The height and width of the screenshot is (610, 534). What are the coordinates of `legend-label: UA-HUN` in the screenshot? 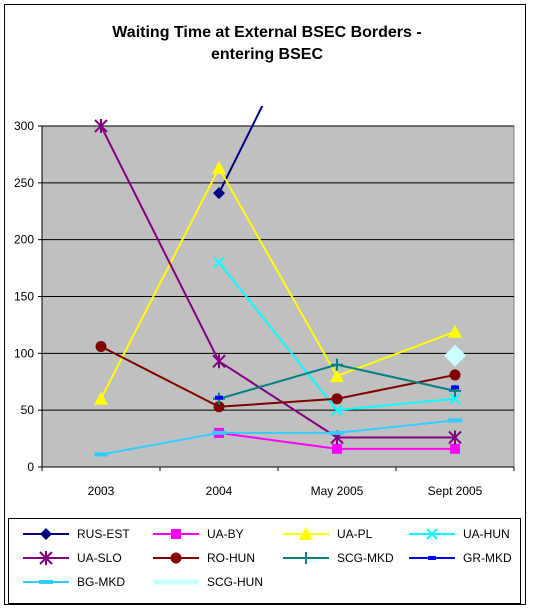 It's located at (486, 534).